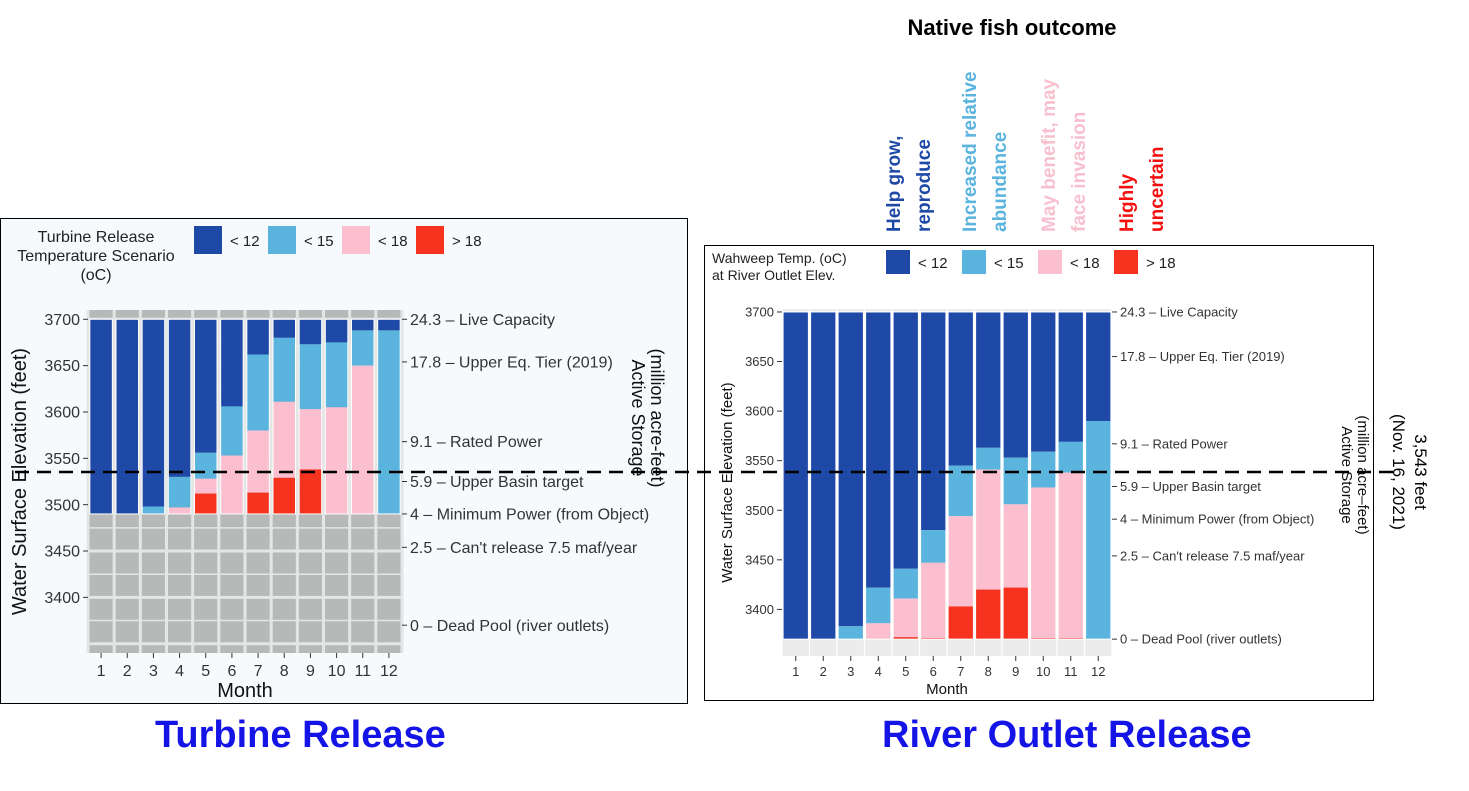 The height and width of the screenshot is (791, 1469). I want to click on bar-segment-month-9-lt12, so click(310, 332).